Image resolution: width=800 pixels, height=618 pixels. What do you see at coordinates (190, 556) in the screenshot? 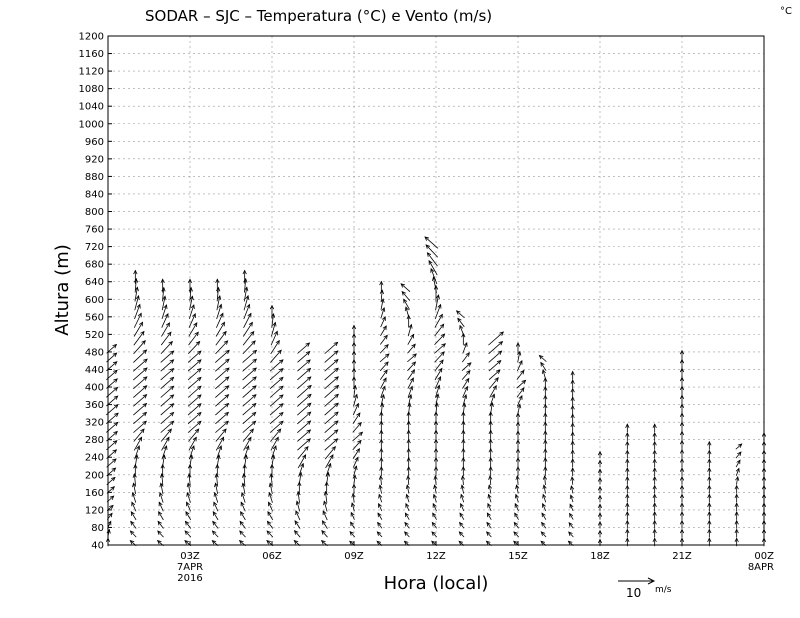
I see `x-tick-label: 03Z` at bounding box center [190, 556].